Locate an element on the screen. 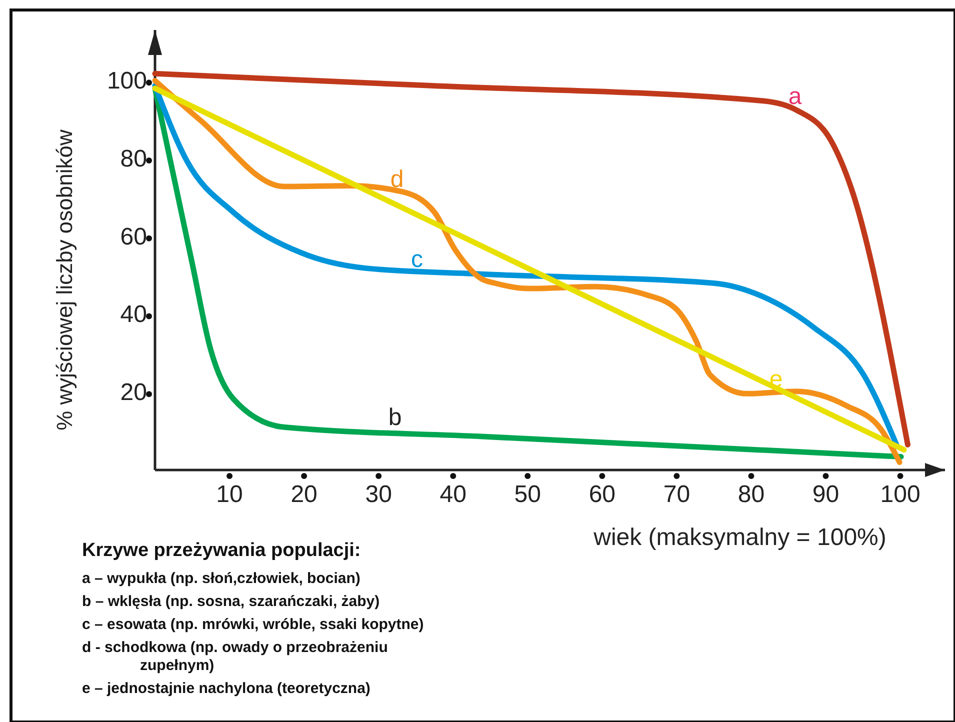 The image size is (955, 722). x-tick-label: 80 is located at coordinates (751, 494).